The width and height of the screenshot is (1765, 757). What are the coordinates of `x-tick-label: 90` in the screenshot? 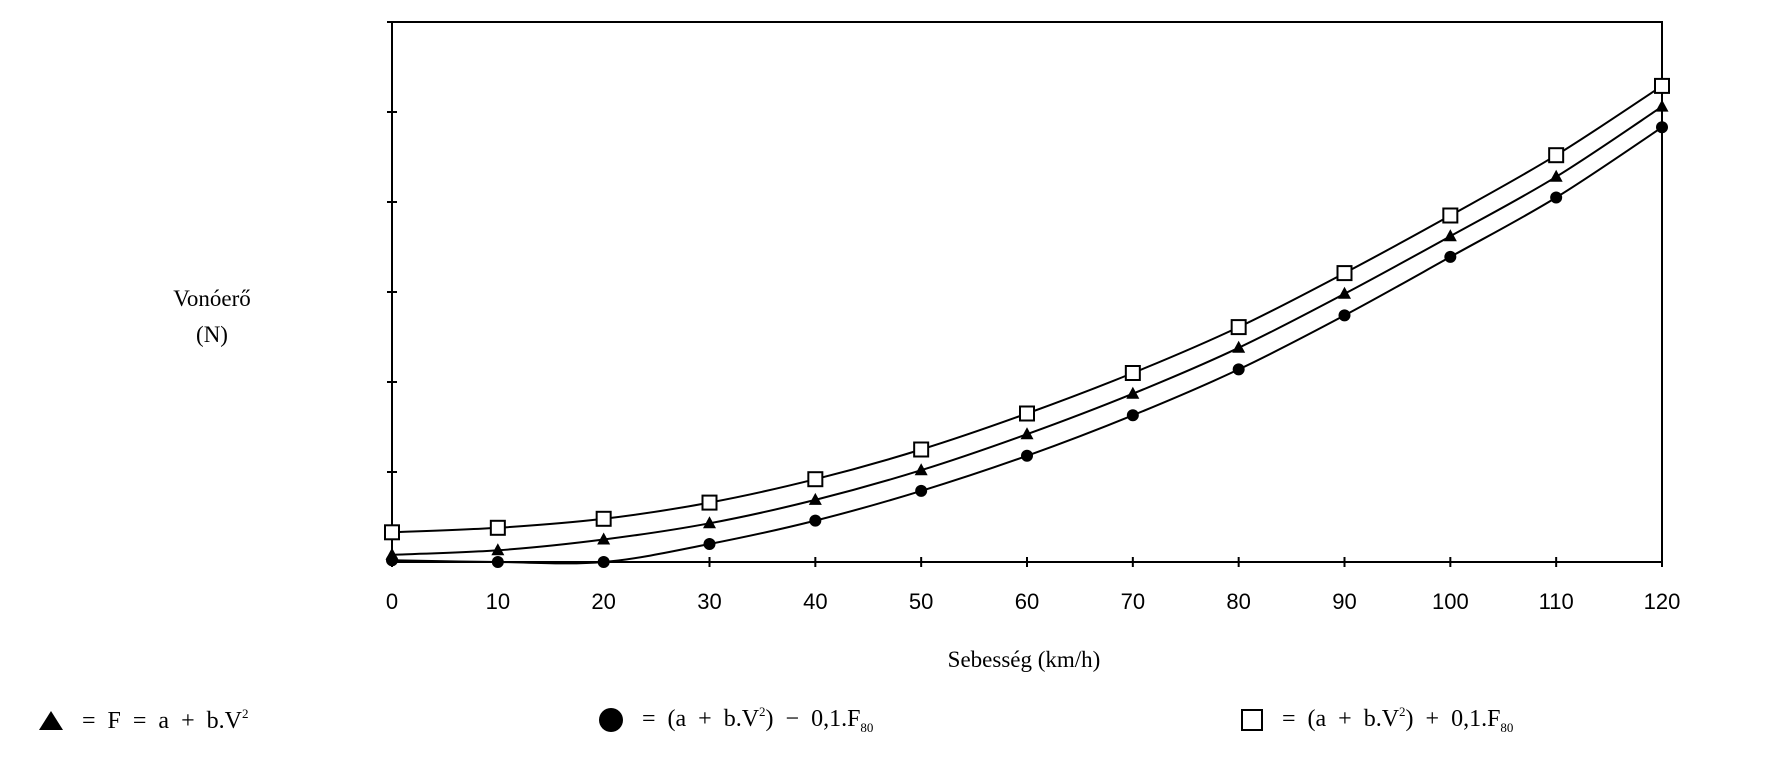 It's located at (1344, 601).